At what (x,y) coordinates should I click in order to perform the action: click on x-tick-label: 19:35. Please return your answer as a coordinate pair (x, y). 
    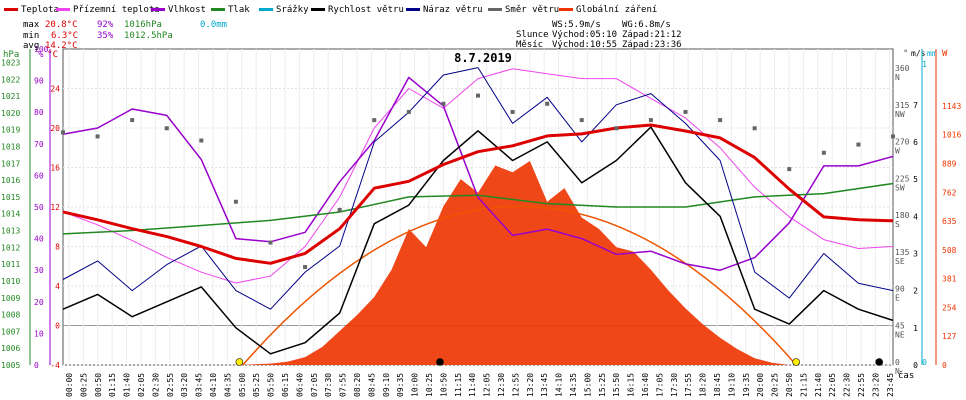
    Looking at the image, I should click on (746, 385).